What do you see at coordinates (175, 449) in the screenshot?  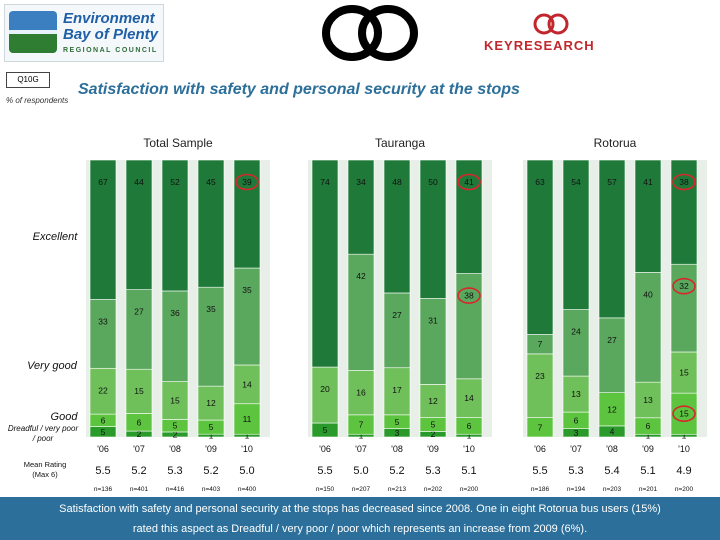 I see `category-label: '08` at bounding box center [175, 449].